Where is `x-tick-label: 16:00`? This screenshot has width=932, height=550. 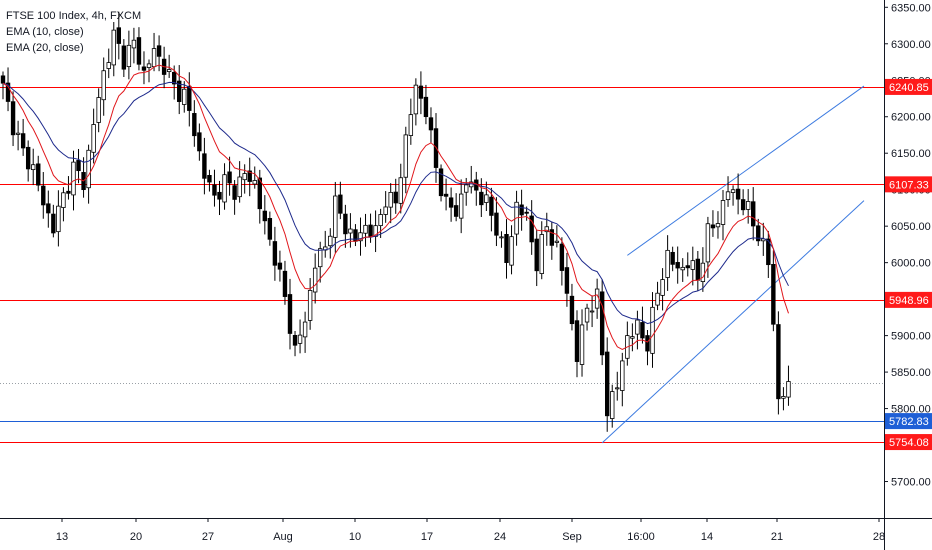
x-tick-label: 16:00 is located at coordinates (641, 537).